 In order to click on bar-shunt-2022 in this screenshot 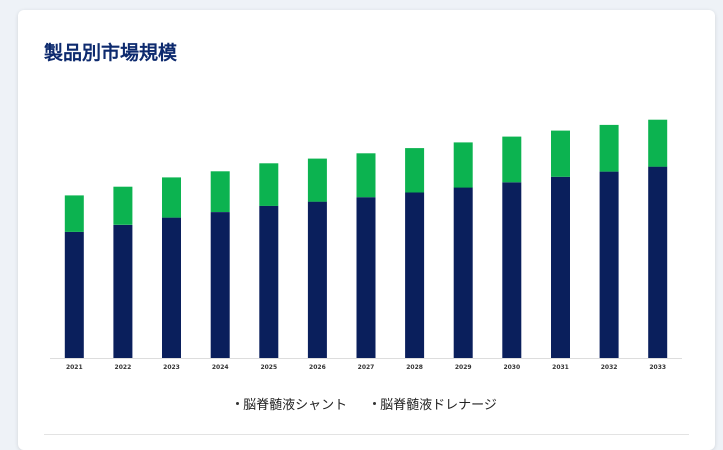, I will do `click(123, 291)`.